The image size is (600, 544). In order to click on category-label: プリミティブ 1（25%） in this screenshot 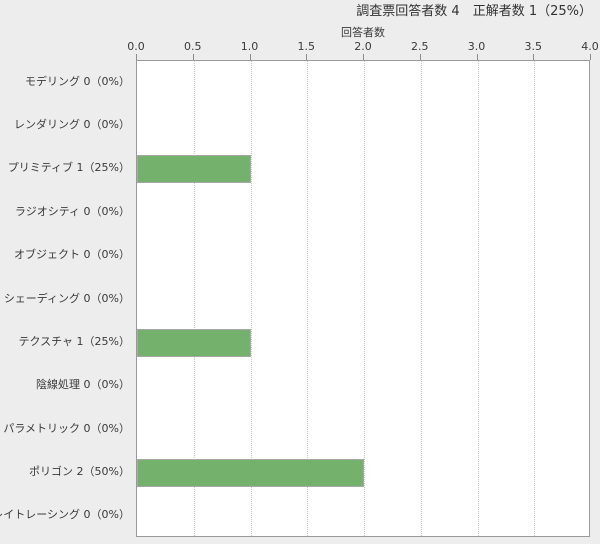, I will do `click(68, 168)`.